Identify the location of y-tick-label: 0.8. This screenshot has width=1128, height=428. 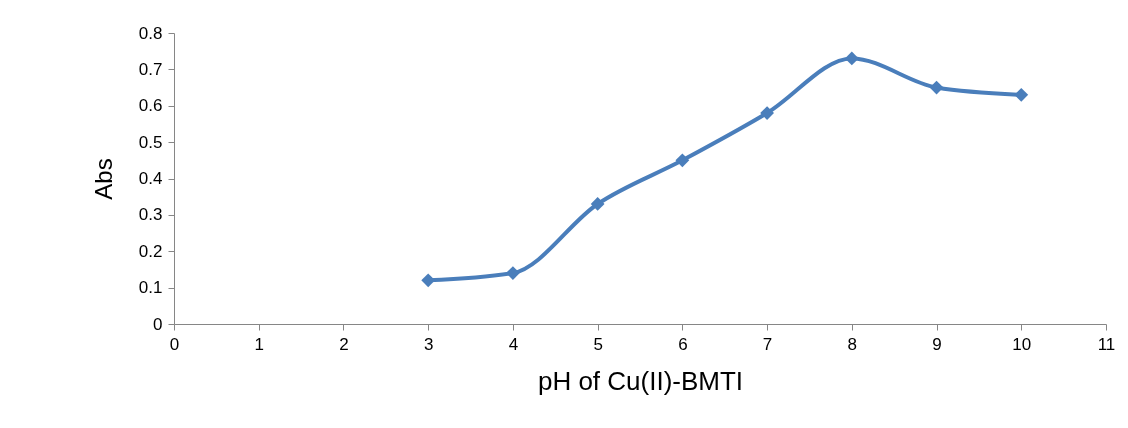
(150, 33).